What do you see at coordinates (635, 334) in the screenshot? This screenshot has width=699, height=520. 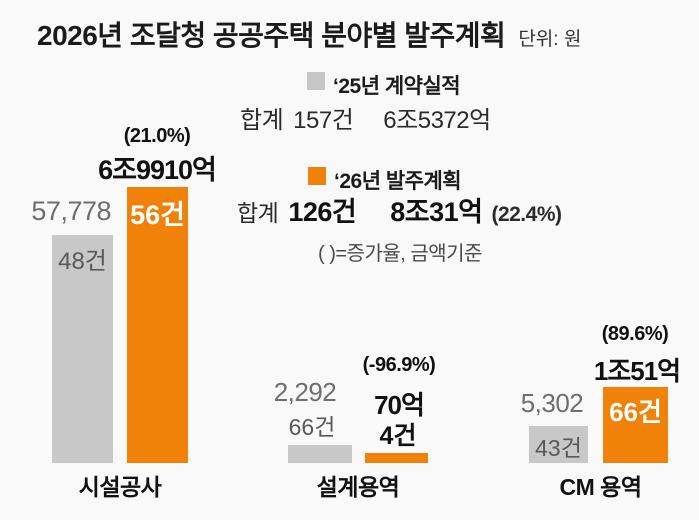 I see `plan-growth-label: (89.6%)` at bounding box center [635, 334].